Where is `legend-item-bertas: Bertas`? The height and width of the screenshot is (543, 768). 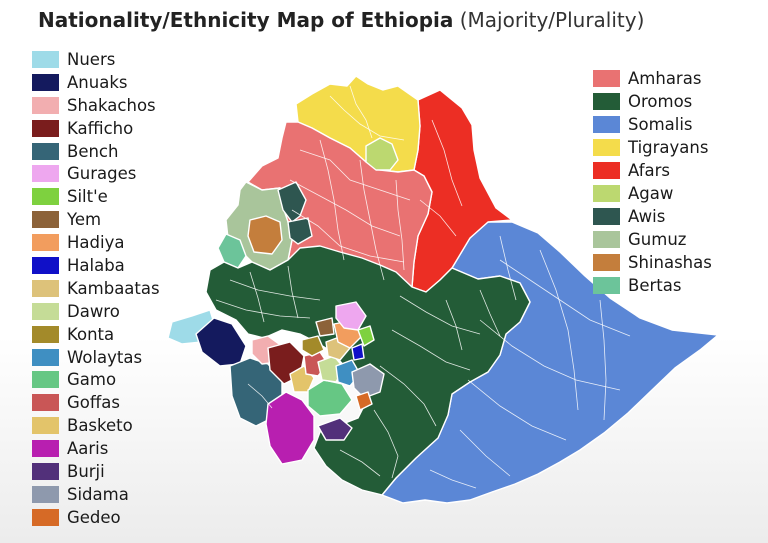
legend-item-bertas: Bertas is located at coordinates (652, 285).